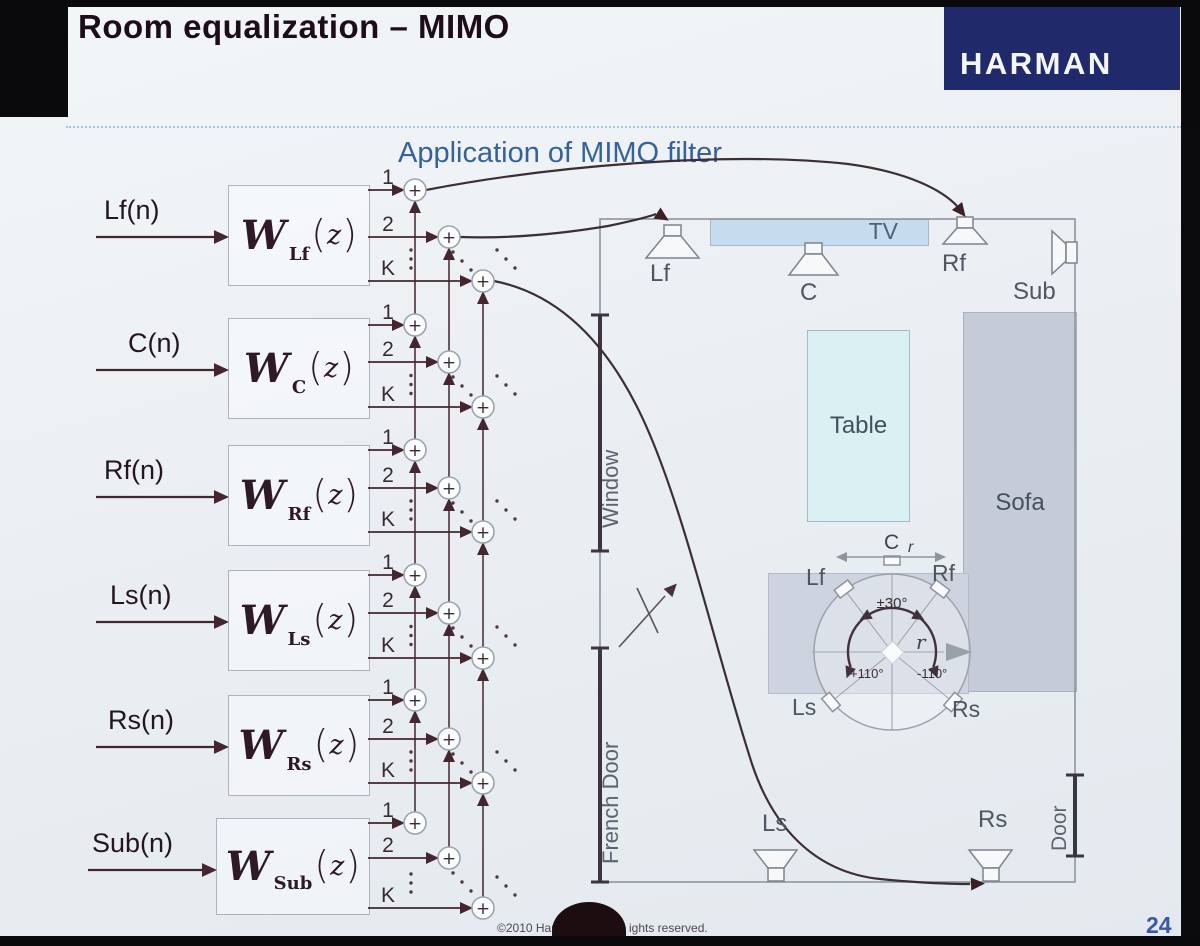 This screenshot has height=946, width=1200. Describe the element at coordinates (299, 235) in the screenshot. I see `filter-block-lf: W Lf(z)` at that location.